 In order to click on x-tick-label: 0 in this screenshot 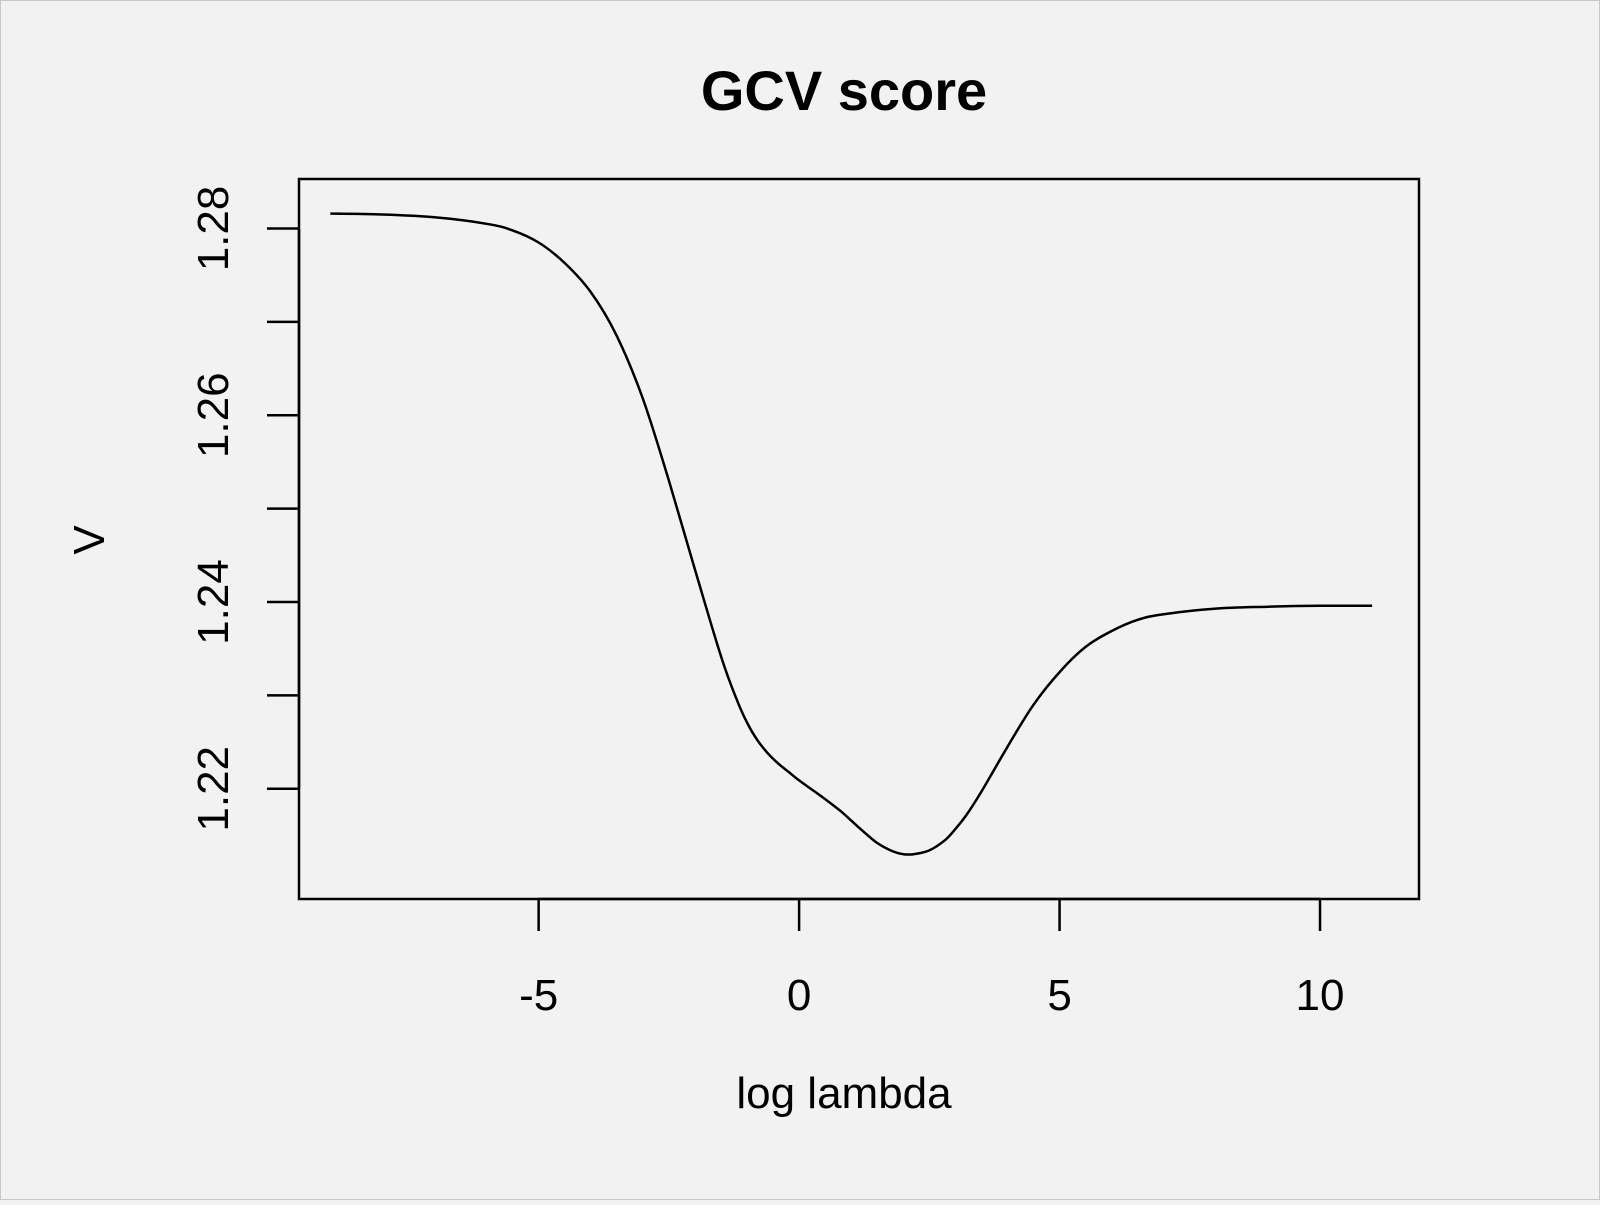, I will do `click(799, 995)`.